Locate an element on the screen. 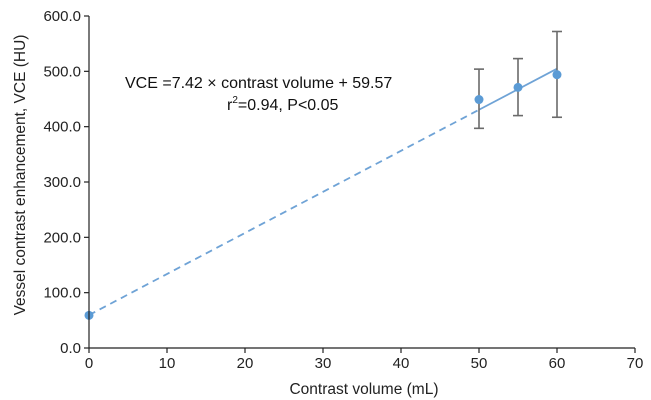  r2-annotation: r2=0.94, P<0.05 is located at coordinates (283, 104).